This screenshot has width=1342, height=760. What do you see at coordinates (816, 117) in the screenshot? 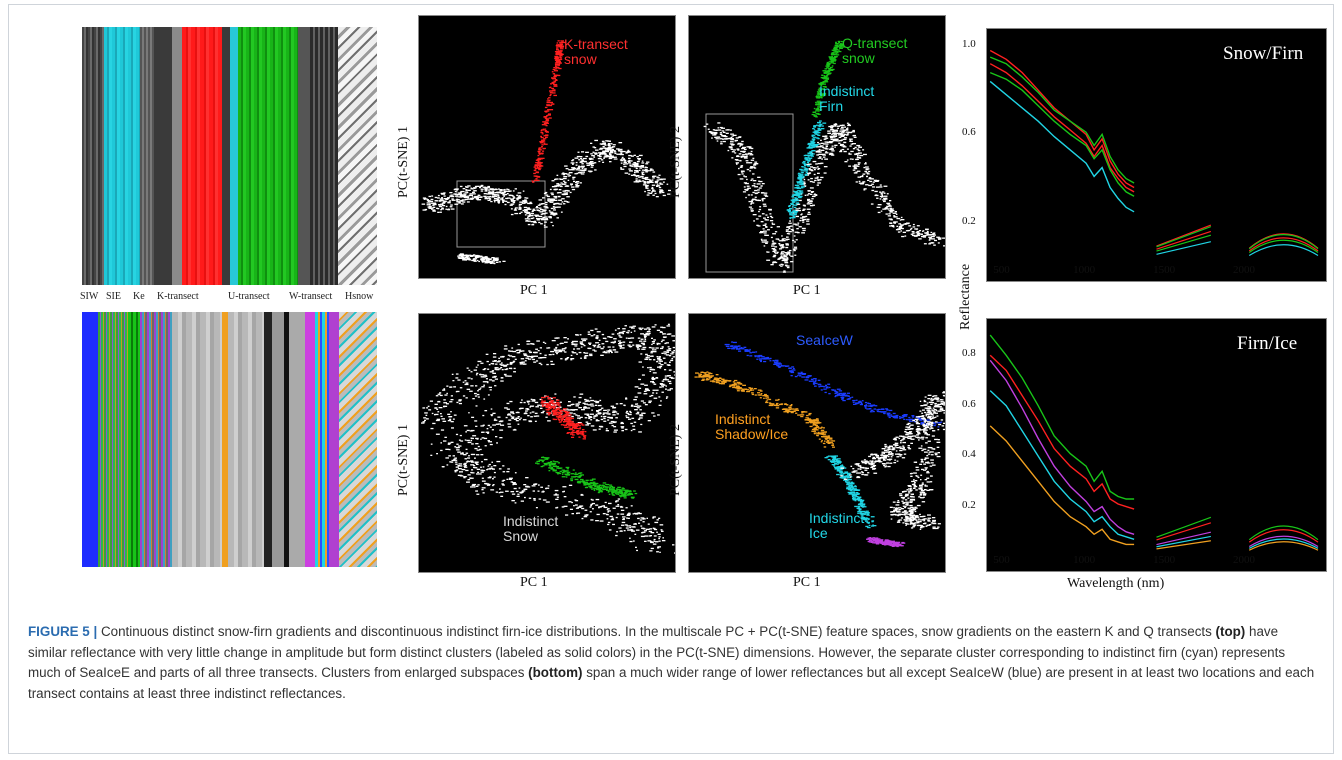
I see `scatter-tr-green-point` at bounding box center [816, 117].